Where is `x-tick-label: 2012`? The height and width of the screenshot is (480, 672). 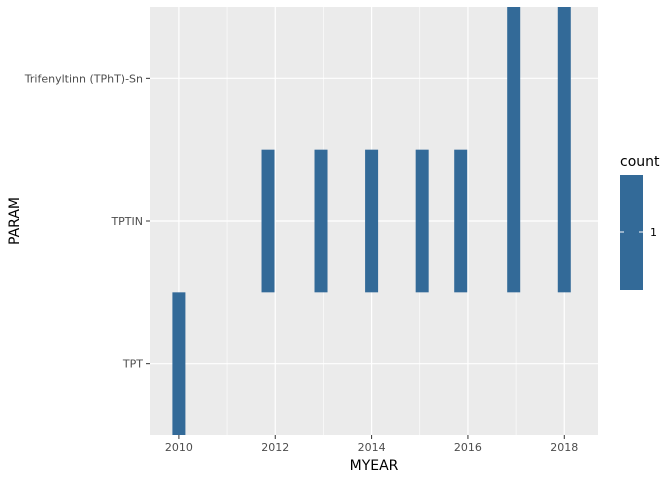
x-tick-label: 2012 is located at coordinates (275, 447).